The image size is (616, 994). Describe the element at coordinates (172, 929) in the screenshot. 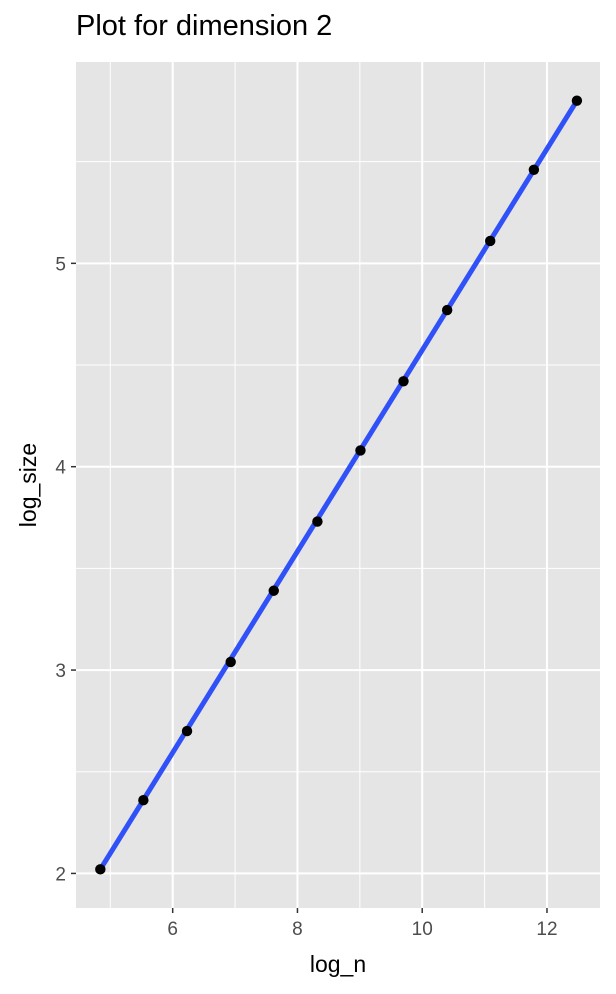

I see `x-tick-label: 6` at that location.